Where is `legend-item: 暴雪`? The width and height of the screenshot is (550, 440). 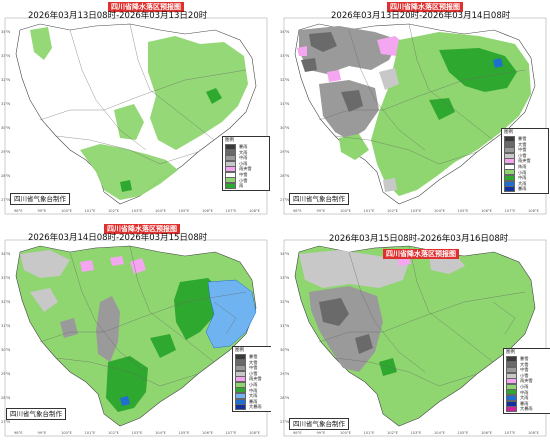 legend-item: 暴雪 is located at coordinates (525, 138).